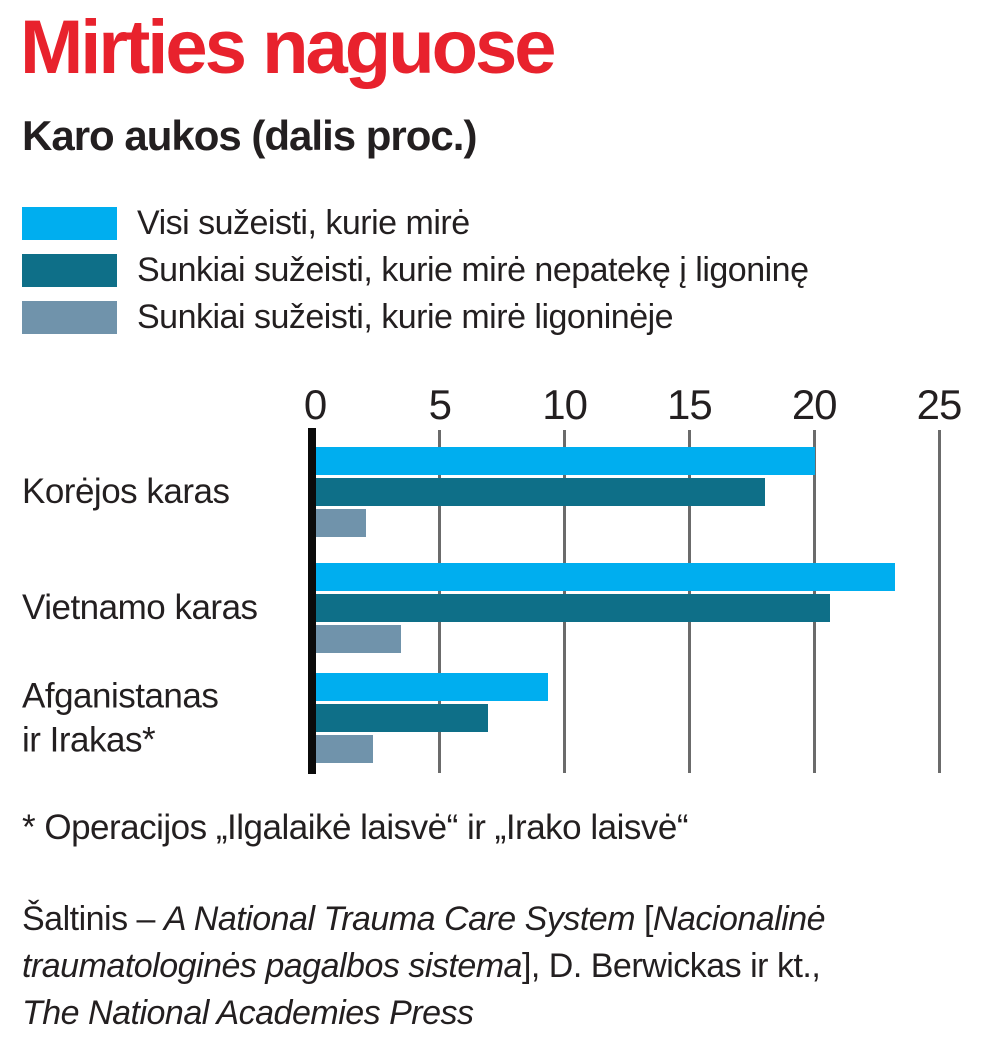 The image size is (990, 1050). I want to click on source-text-segment: Nacionalinė, so click(739, 919).